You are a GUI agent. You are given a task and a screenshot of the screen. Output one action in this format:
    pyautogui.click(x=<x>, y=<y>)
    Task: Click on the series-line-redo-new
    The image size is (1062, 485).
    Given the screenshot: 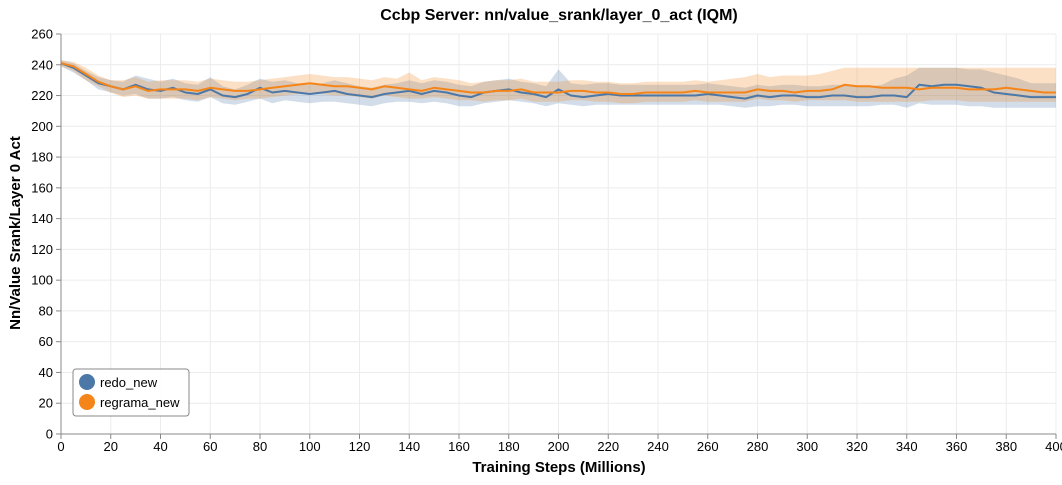 What is the action you would take?
    pyautogui.click(x=558, y=81)
    